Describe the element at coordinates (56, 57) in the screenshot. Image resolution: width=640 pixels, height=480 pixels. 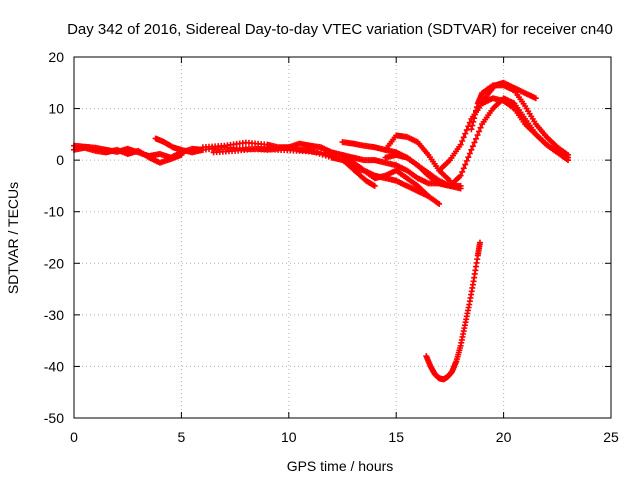
I see `y-tick-label: 20` at that location.